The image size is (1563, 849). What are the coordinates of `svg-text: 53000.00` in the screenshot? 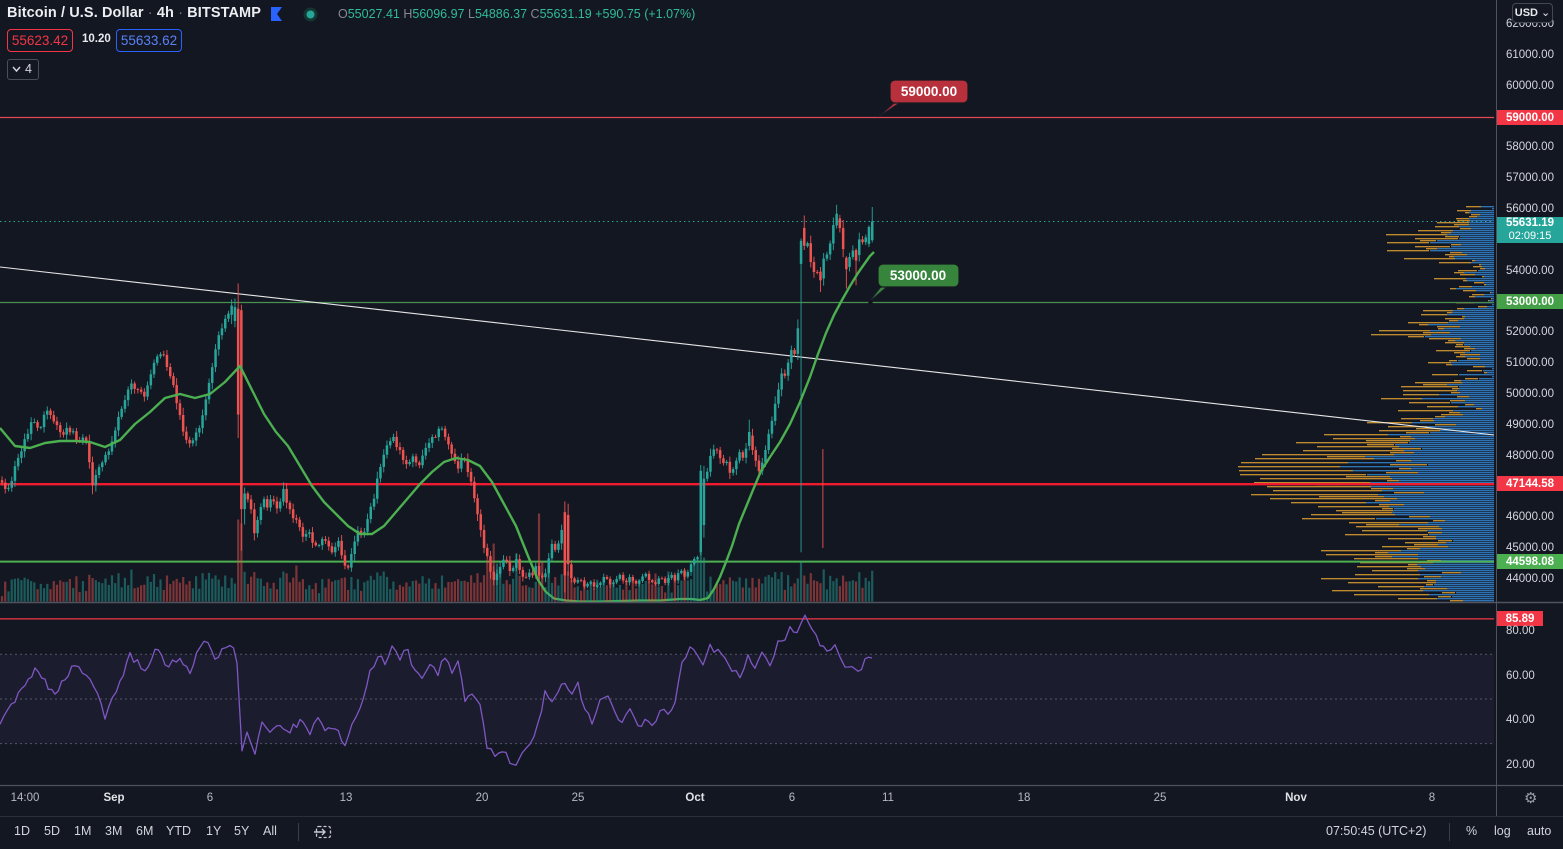 It's located at (918, 275).